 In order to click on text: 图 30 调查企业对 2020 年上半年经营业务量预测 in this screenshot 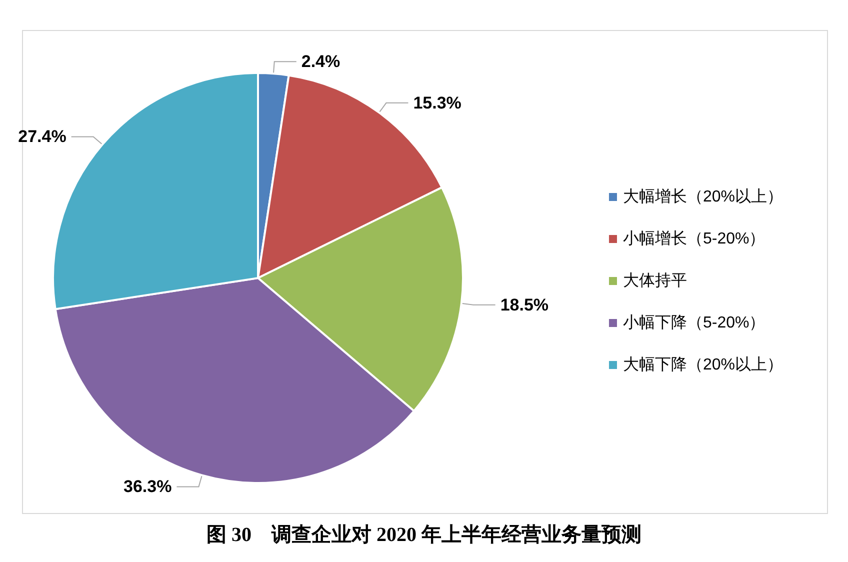, I will do `click(424, 535)`.